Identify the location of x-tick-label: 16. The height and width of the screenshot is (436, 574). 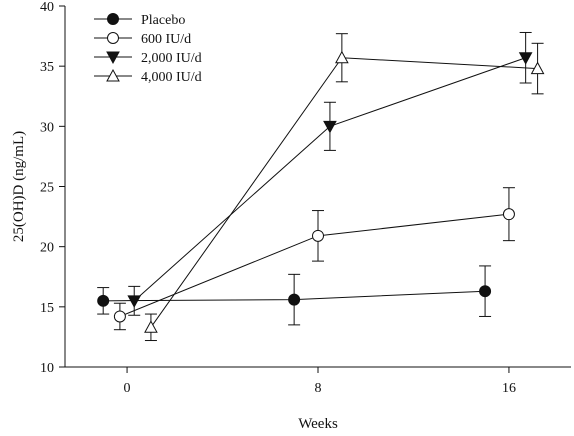
(509, 388).